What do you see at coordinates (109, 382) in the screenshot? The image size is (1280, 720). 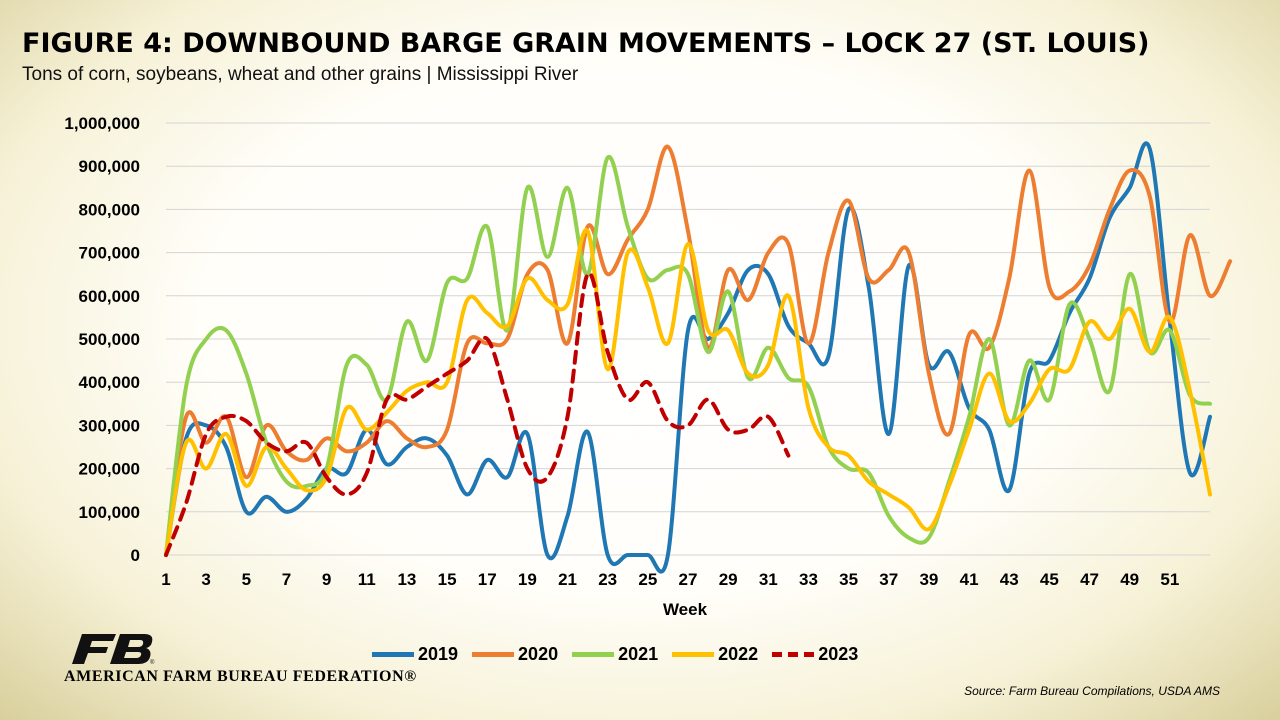 I see `y-tick-label: 400,000` at bounding box center [109, 382].